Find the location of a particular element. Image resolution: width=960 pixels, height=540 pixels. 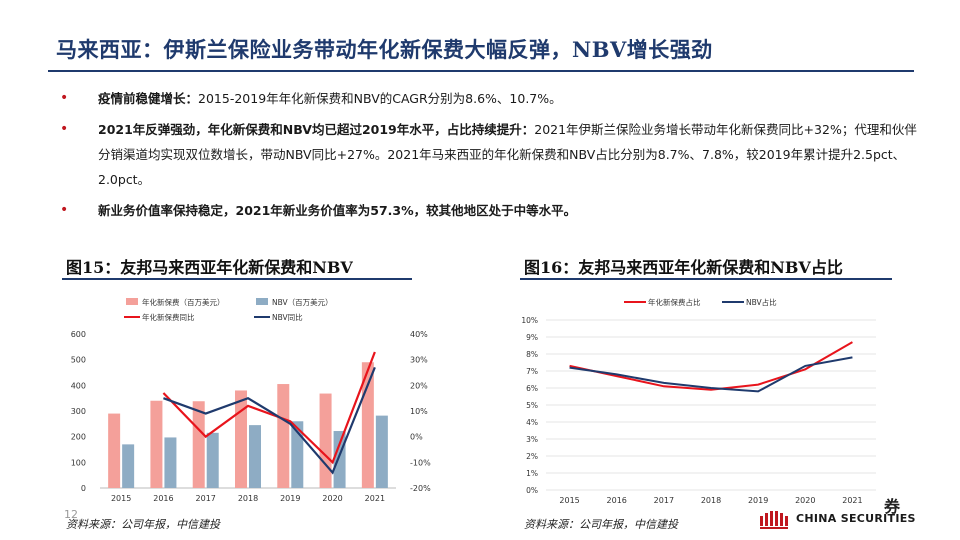

y-tick-label: 3% is located at coordinates (532, 439).